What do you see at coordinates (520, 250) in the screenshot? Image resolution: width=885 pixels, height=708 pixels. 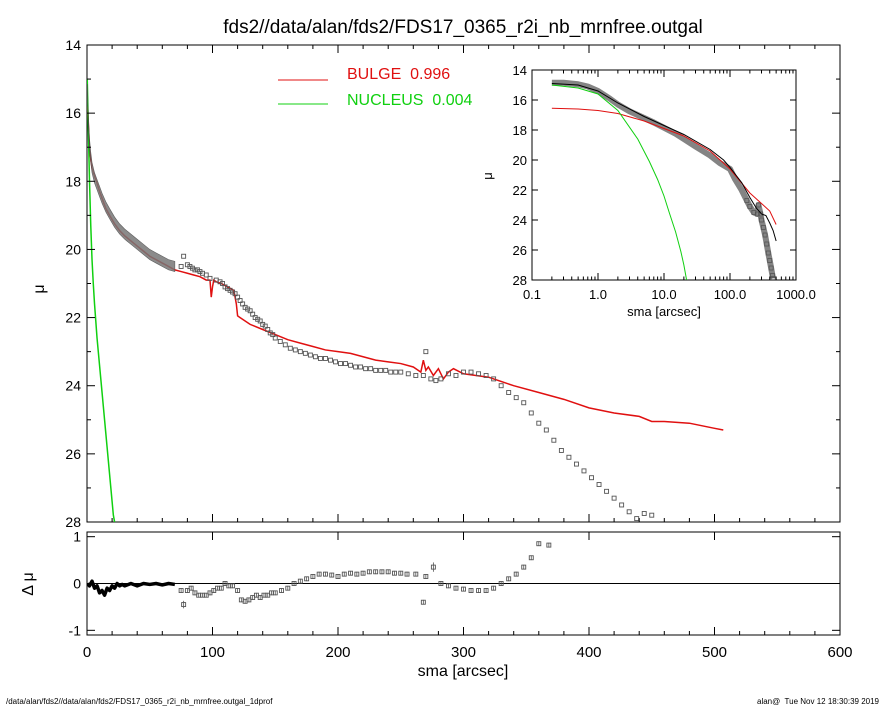 I see `inset-y-tick-label: 26` at bounding box center [520, 250].